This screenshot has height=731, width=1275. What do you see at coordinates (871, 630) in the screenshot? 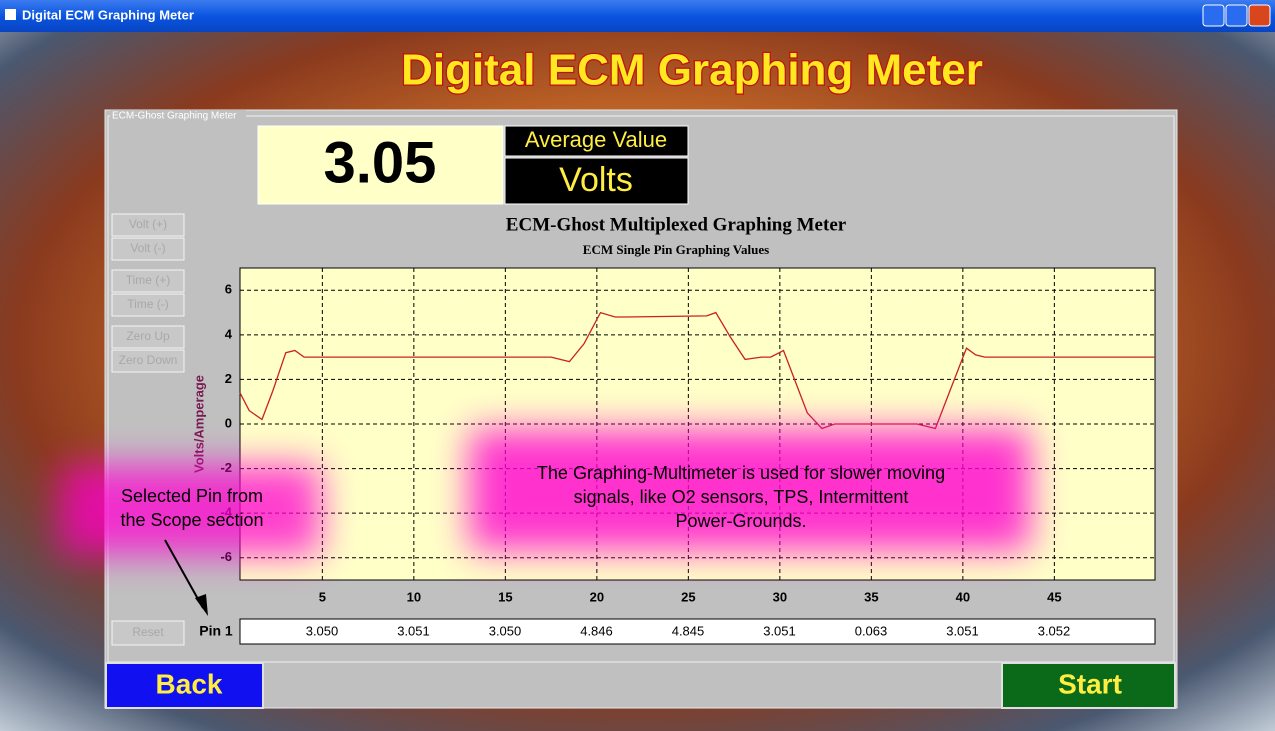
I see `pin-reading: 0.063` at bounding box center [871, 630].